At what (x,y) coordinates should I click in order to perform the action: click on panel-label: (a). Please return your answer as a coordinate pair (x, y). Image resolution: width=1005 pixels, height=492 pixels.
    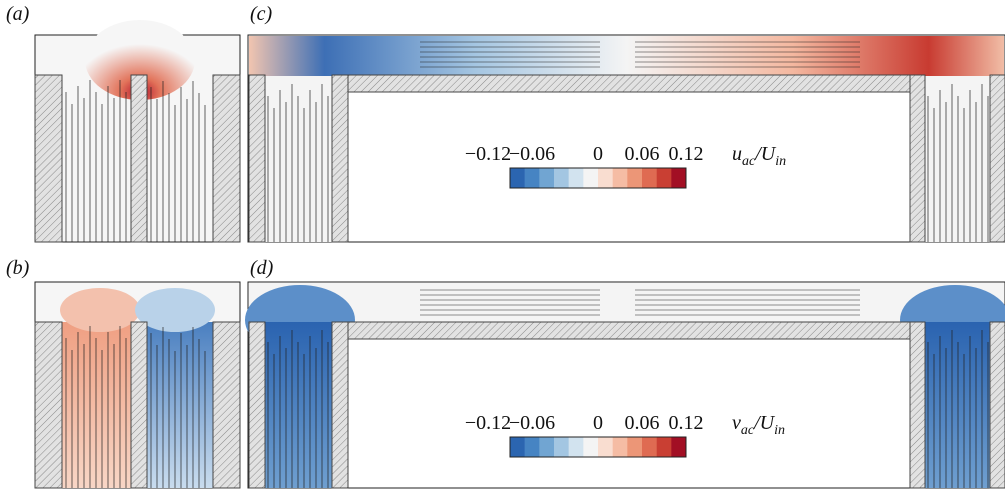
    Looking at the image, I should click on (18, 14).